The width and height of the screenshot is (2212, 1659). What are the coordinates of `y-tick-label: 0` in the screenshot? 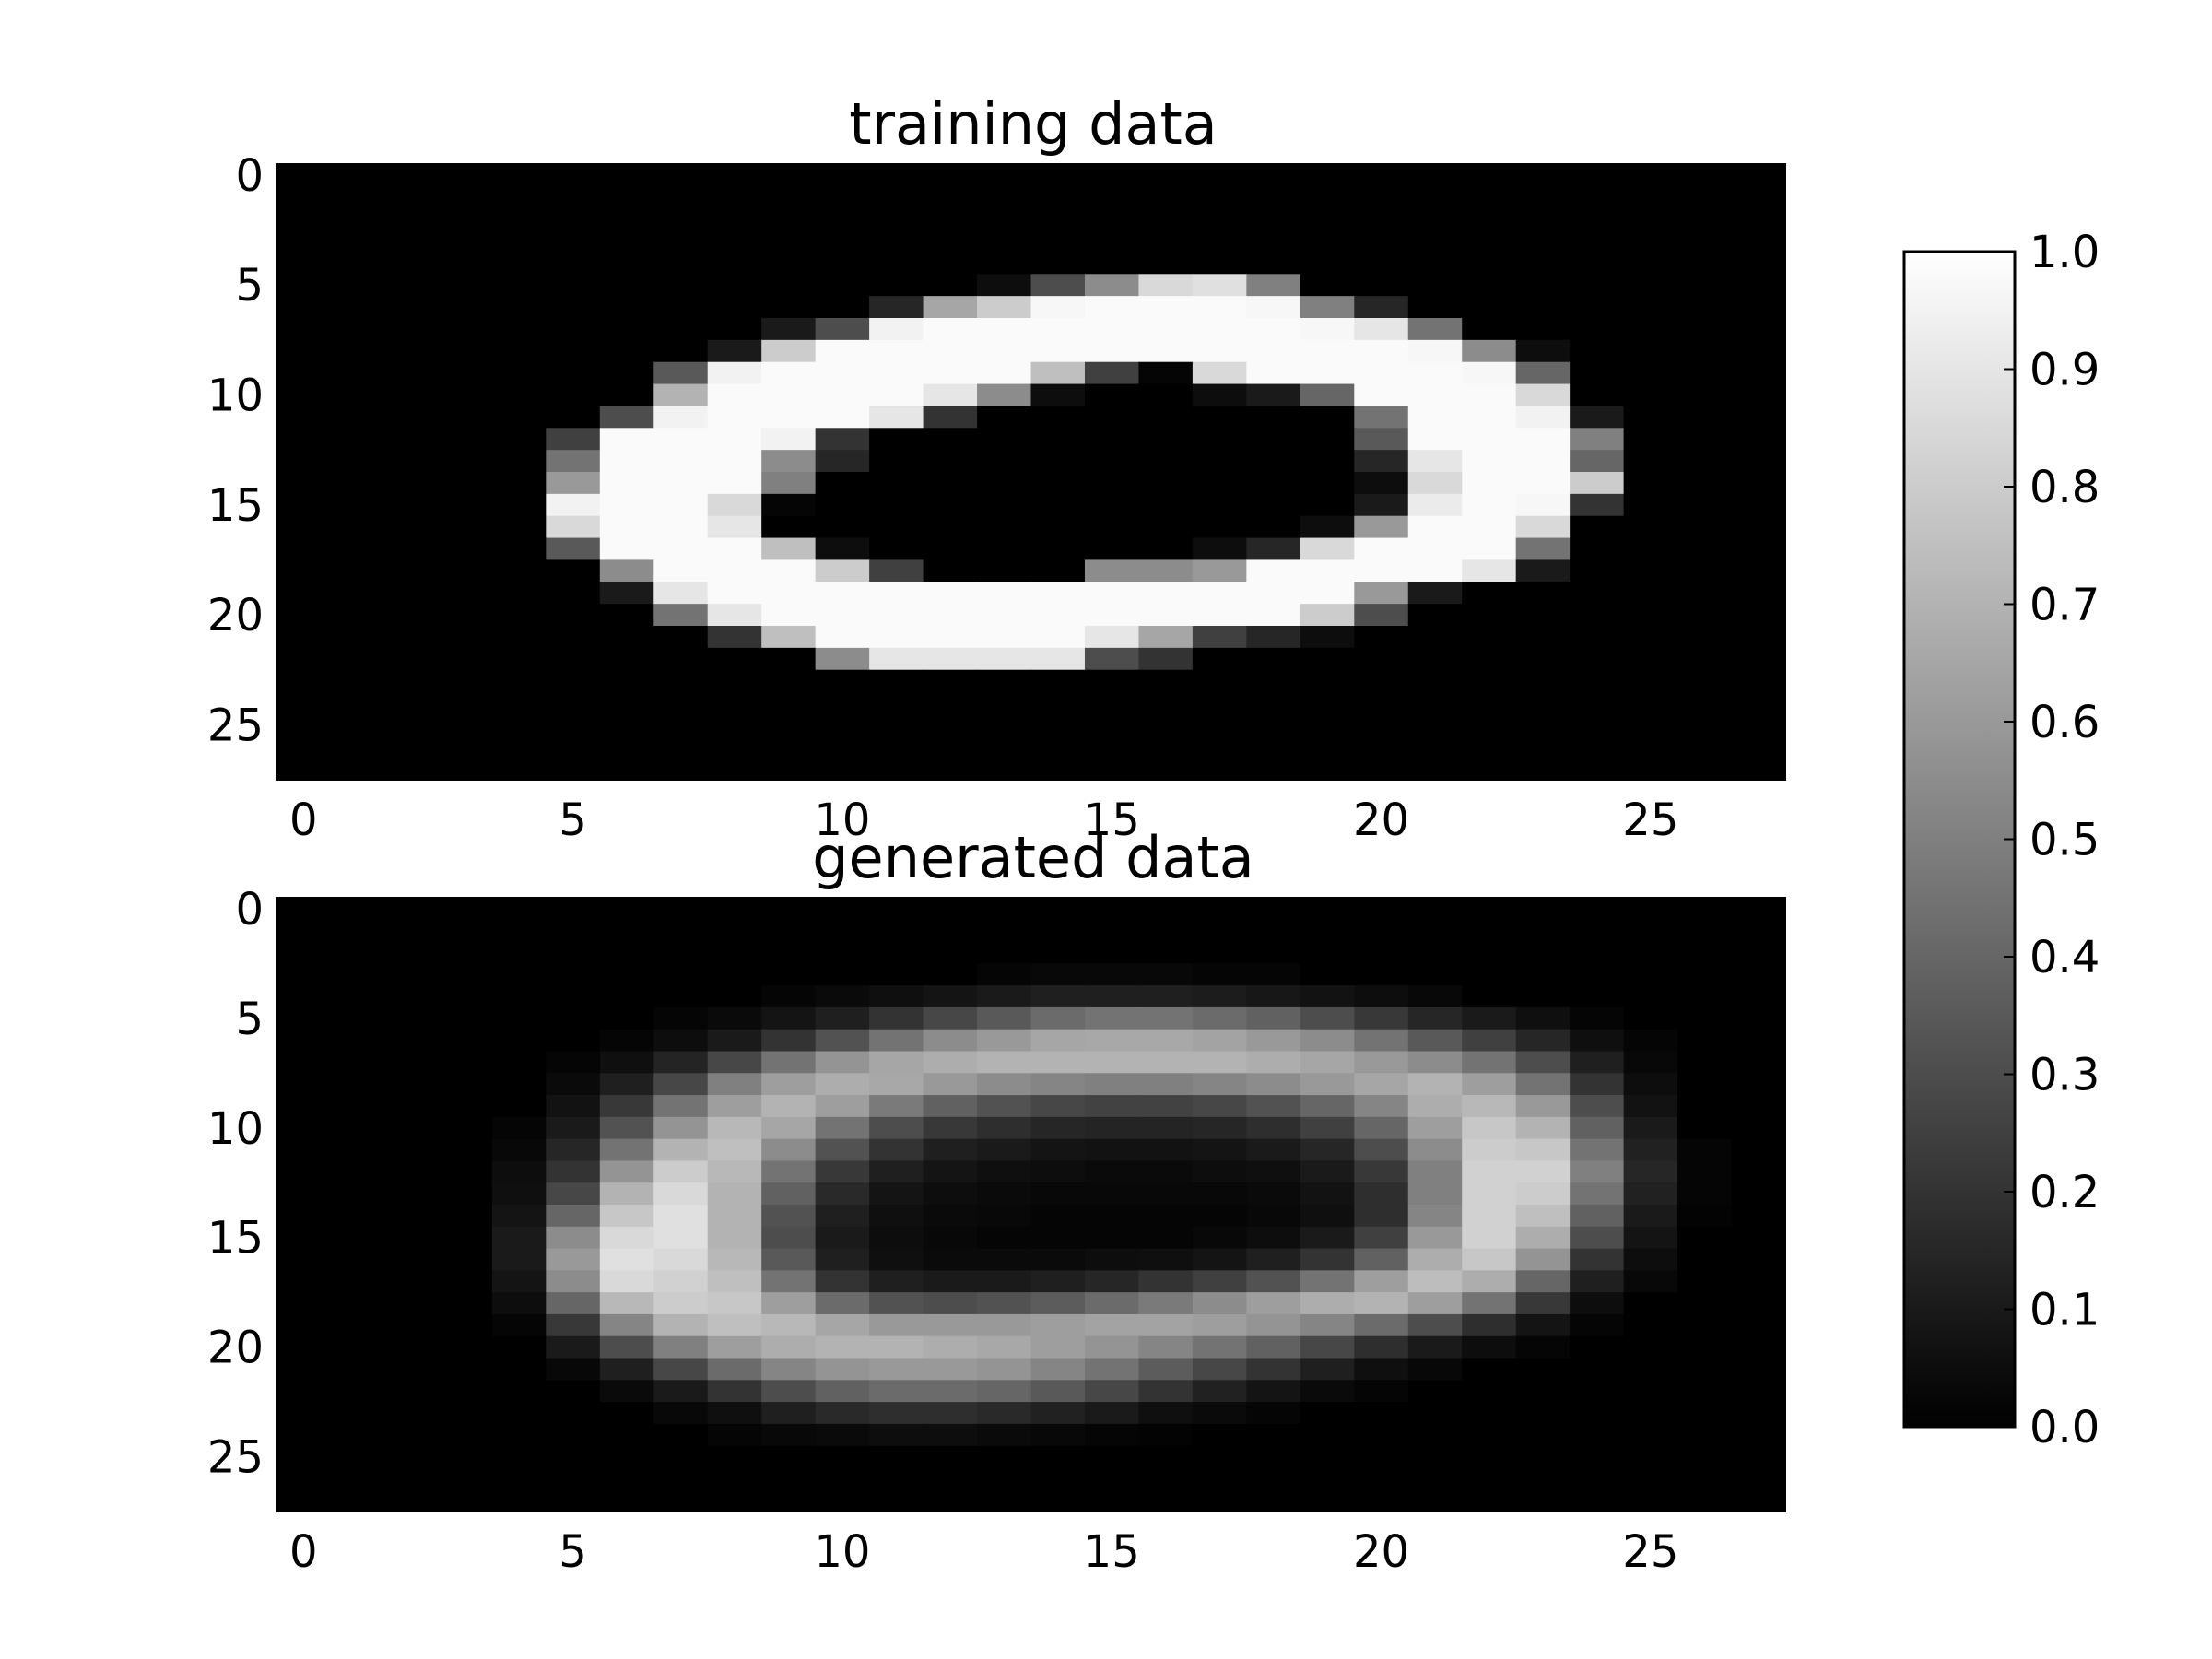 It's located at (249, 909).